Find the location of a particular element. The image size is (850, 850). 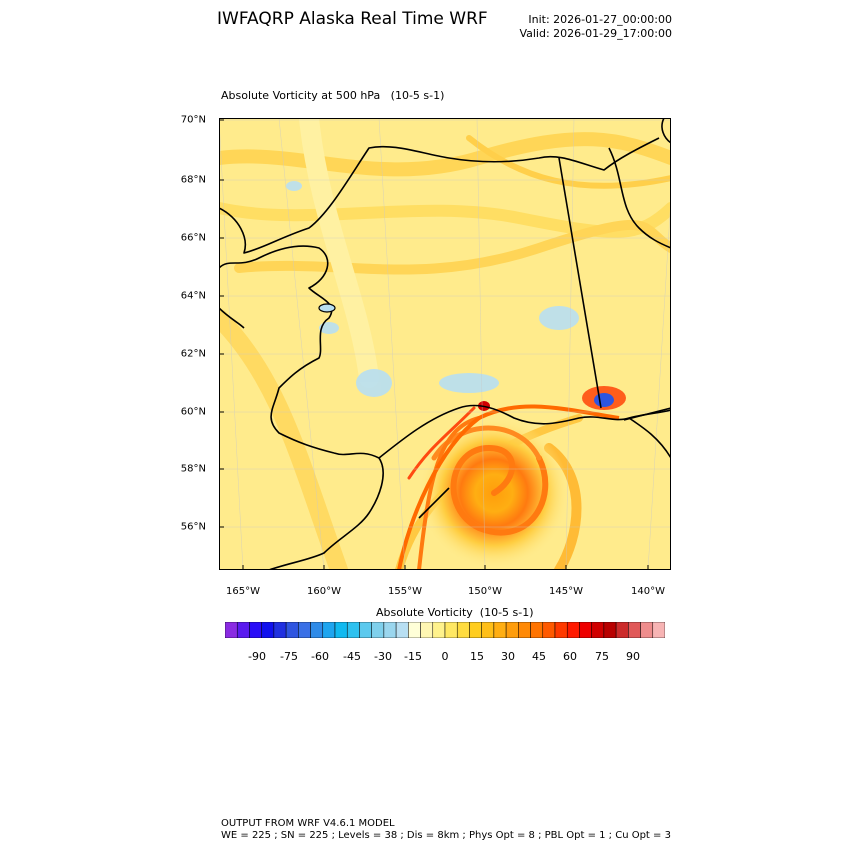

colorbar-label: 15 is located at coordinates (477, 656).